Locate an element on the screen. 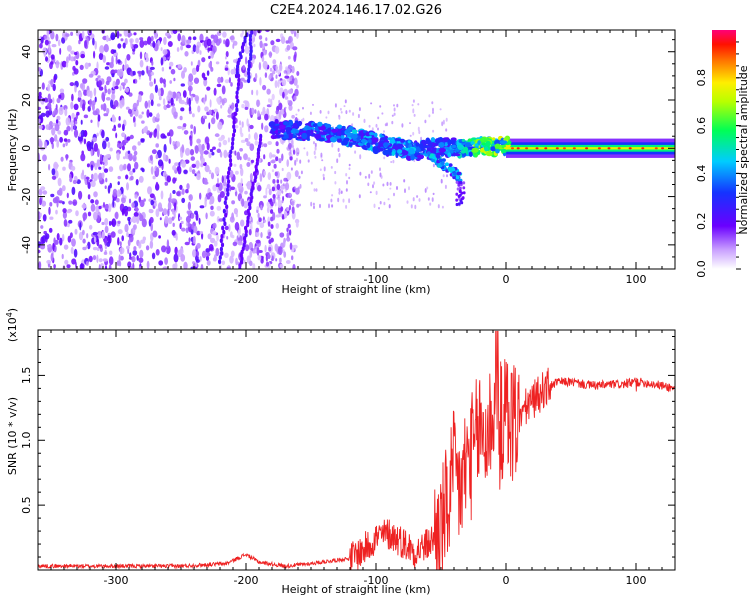 The height and width of the screenshot is (600, 750). x-tick-label: -300 is located at coordinates (116, 279).